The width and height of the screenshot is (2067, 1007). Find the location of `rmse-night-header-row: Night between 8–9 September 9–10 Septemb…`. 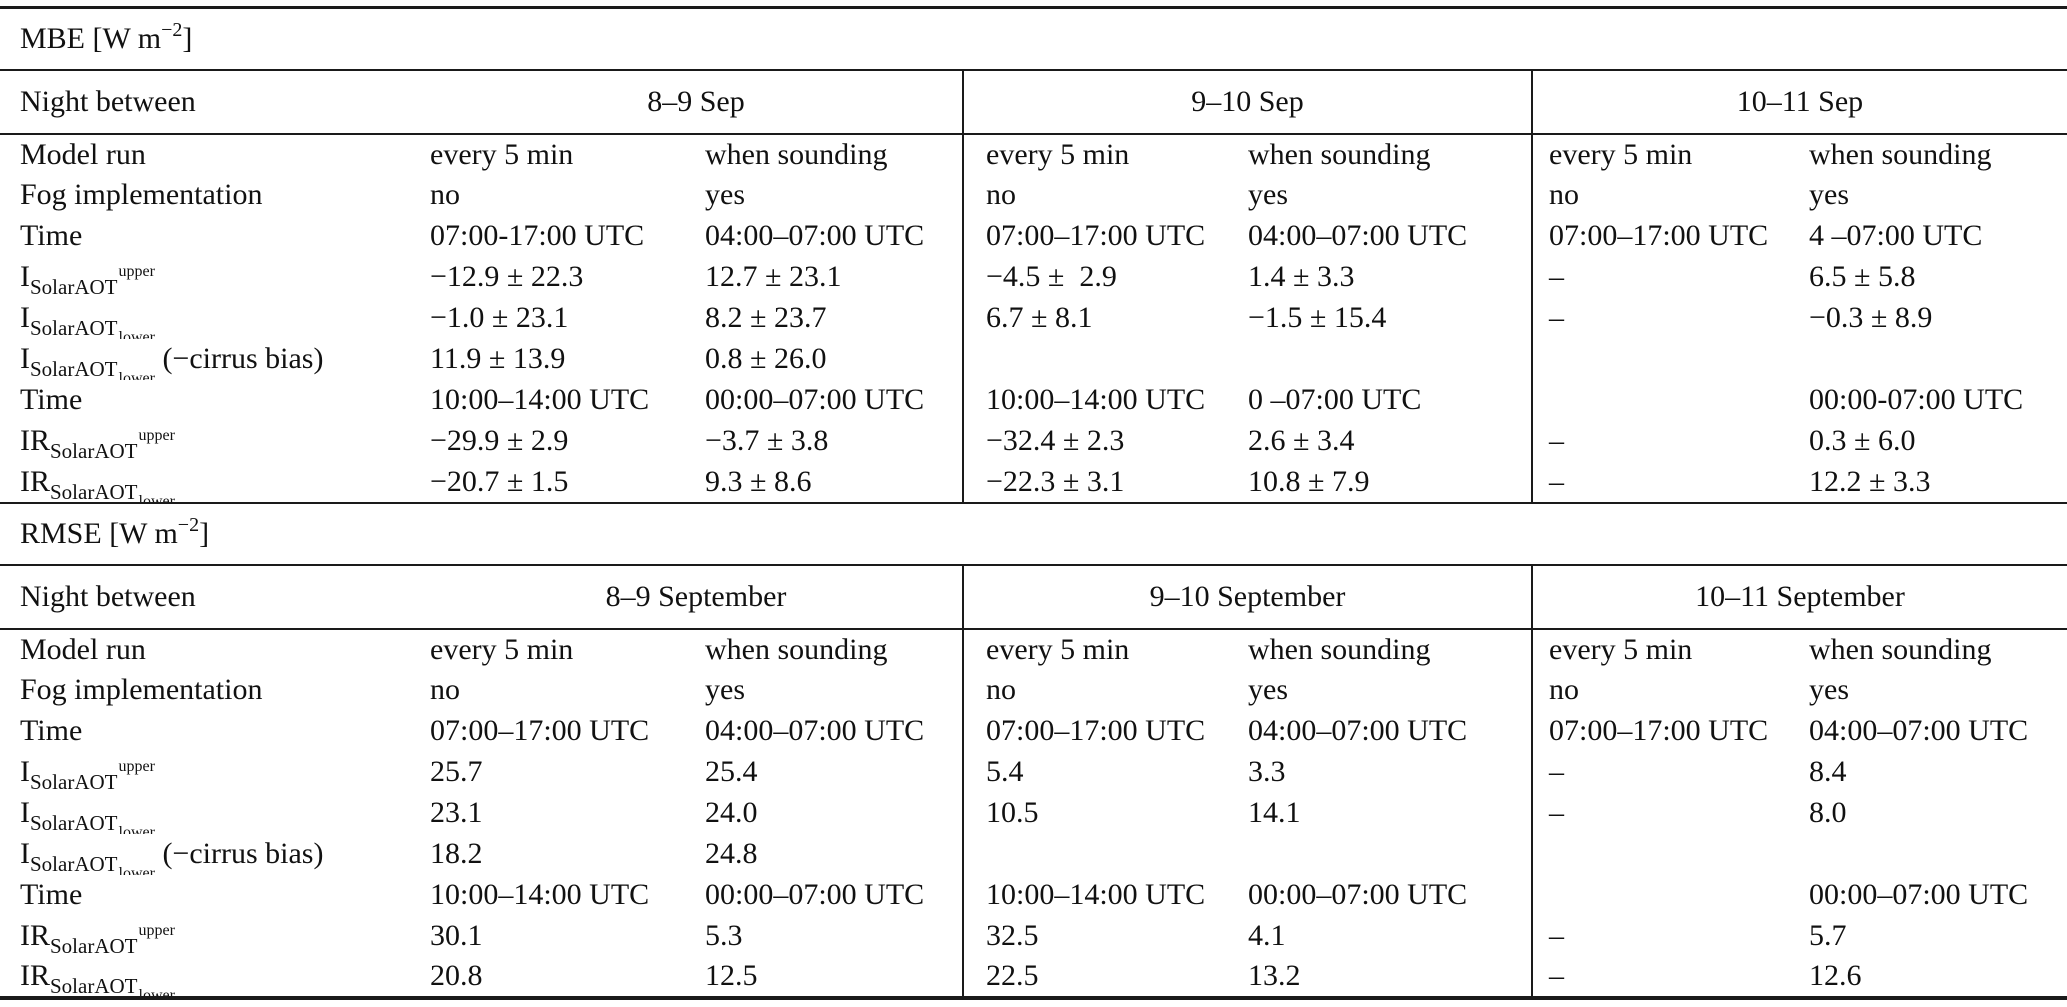

rmse-night-header-row: Night between 8–9 September 9–10 Septemb… is located at coordinates (1033, 597).